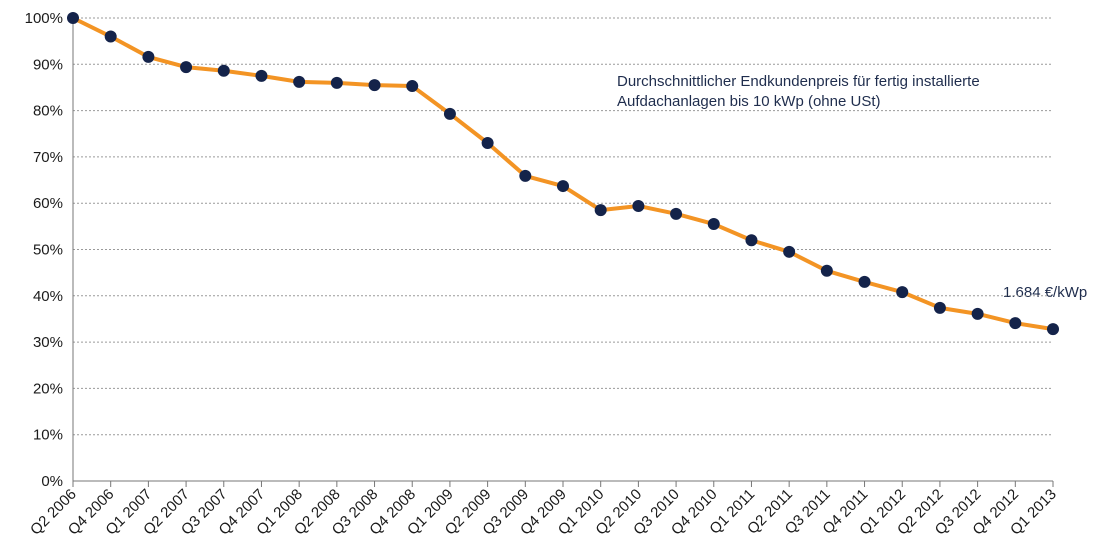 The height and width of the screenshot is (555, 1105). Describe the element at coordinates (48, 435) in the screenshot. I see `y-tick-label: 10%` at that location.